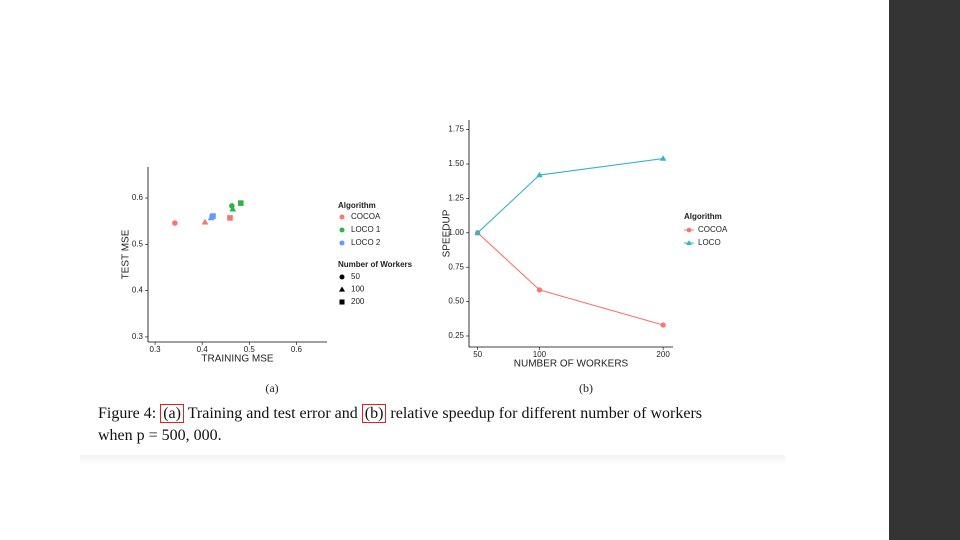 This screenshot has height=540, width=960. What do you see at coordinates (540, 354) in the screenshot?
I see `x-tick-label: 100` at bounding box center [540, 354].